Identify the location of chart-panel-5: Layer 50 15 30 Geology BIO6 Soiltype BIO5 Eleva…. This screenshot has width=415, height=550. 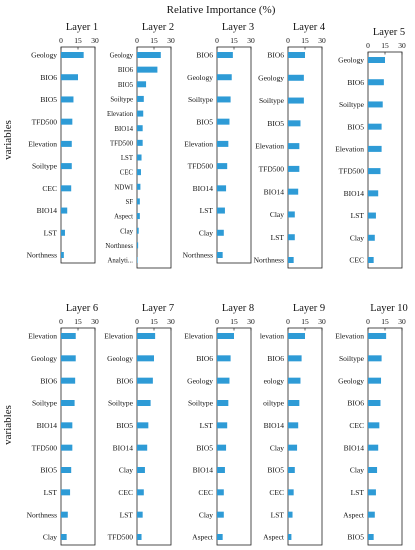
(370, 148).